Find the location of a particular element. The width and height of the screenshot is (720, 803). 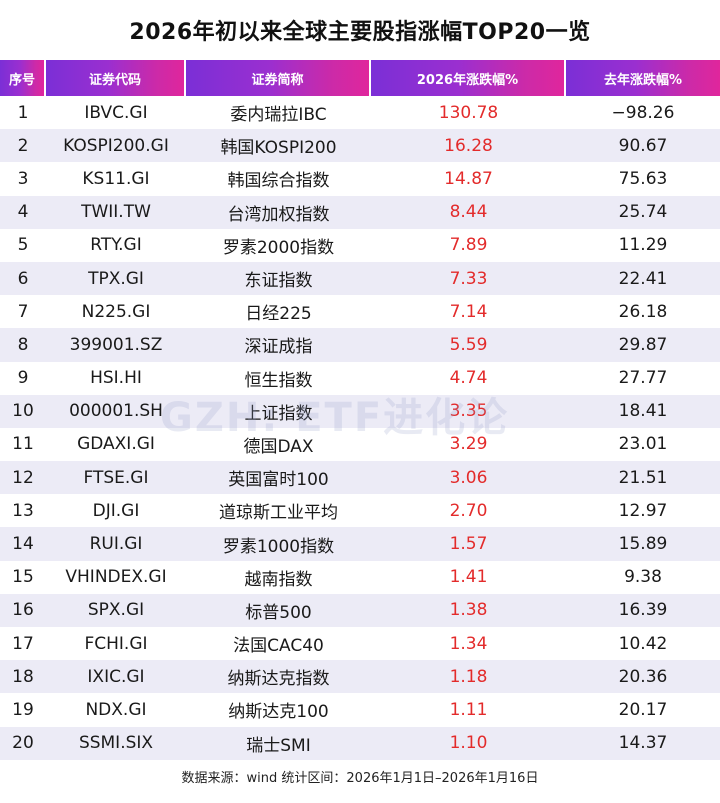

table-row: 6 TPX.GI 东证指数 7.33 22.41 is located at coordinates (360, 278).